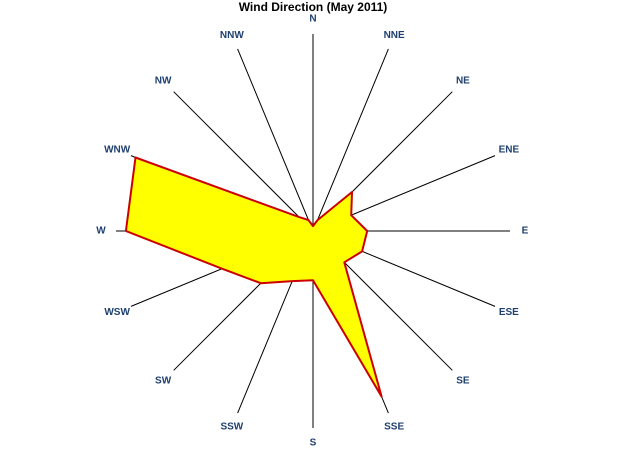 The width and height of the screenshot is (623, 449). What do you see at coordinates (394, 427) in the screenshot?
I see `direction-label: SSE` at bounding box center [394, 427].